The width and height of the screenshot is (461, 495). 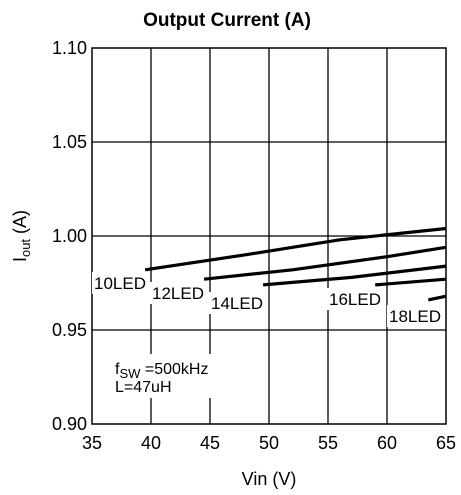 I want to click on series-label-bg-14led, so click(x=238, y=303).